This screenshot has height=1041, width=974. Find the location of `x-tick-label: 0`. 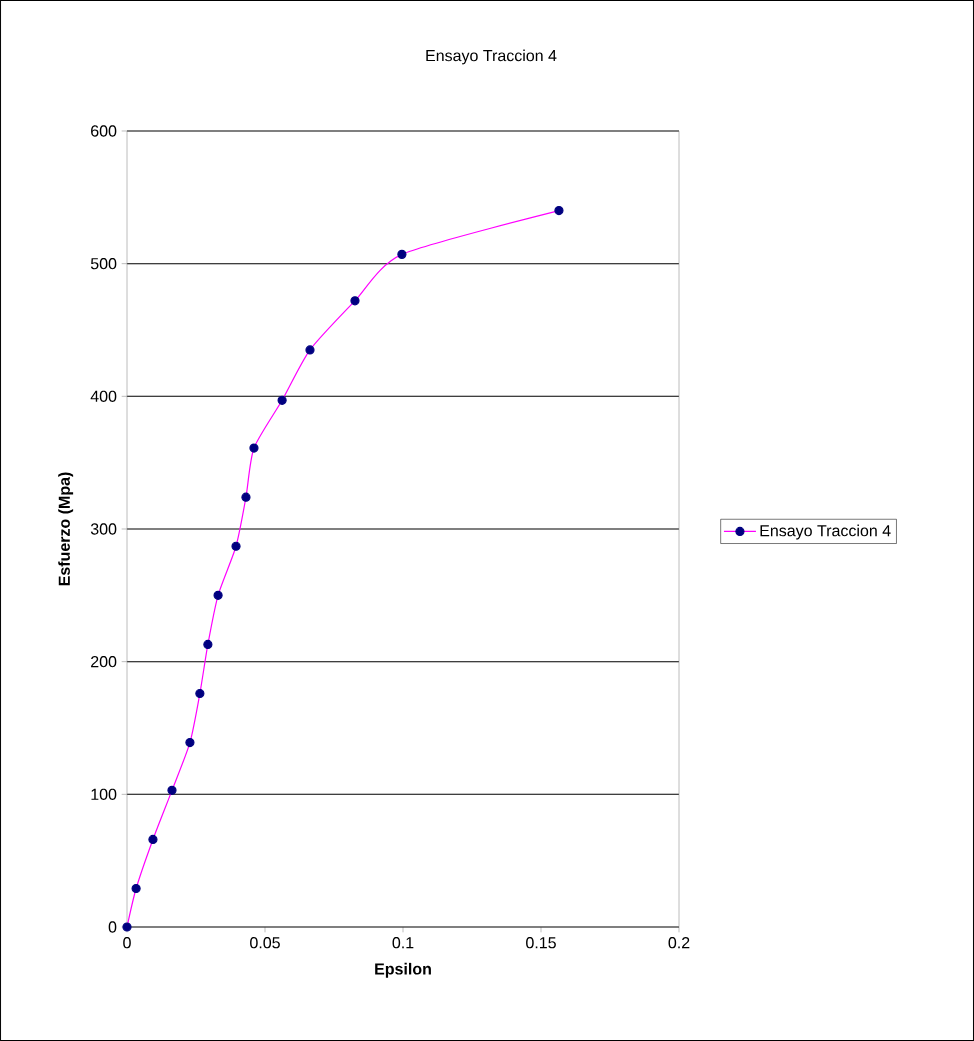

x-tick-label: 0 is located at coordinates (127, 943).